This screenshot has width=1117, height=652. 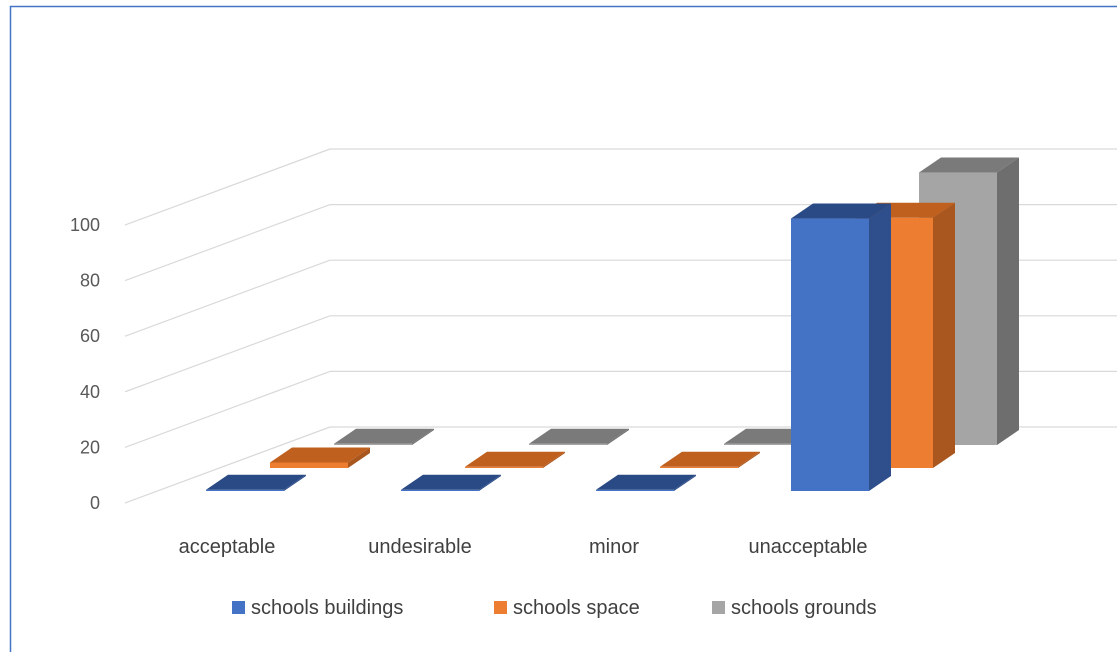 What do you see at coordinates (90, 392) in the screenshot?
I see `y-tick-label: 40` at bounding box center [90, 392].